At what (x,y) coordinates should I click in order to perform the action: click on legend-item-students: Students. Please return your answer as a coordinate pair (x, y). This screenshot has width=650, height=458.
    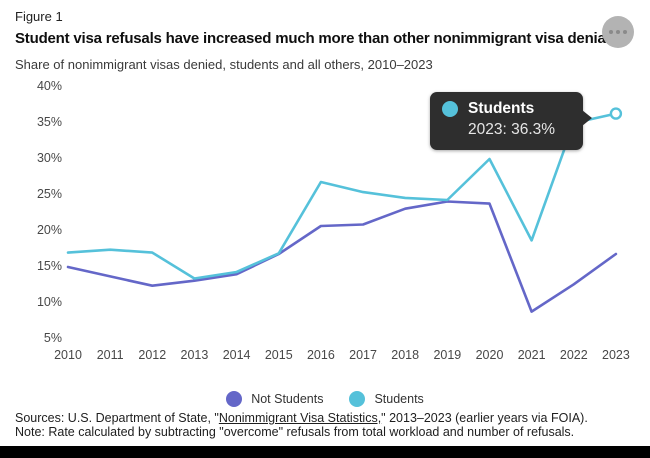
    Looking at the image, I should click on (386, 399).